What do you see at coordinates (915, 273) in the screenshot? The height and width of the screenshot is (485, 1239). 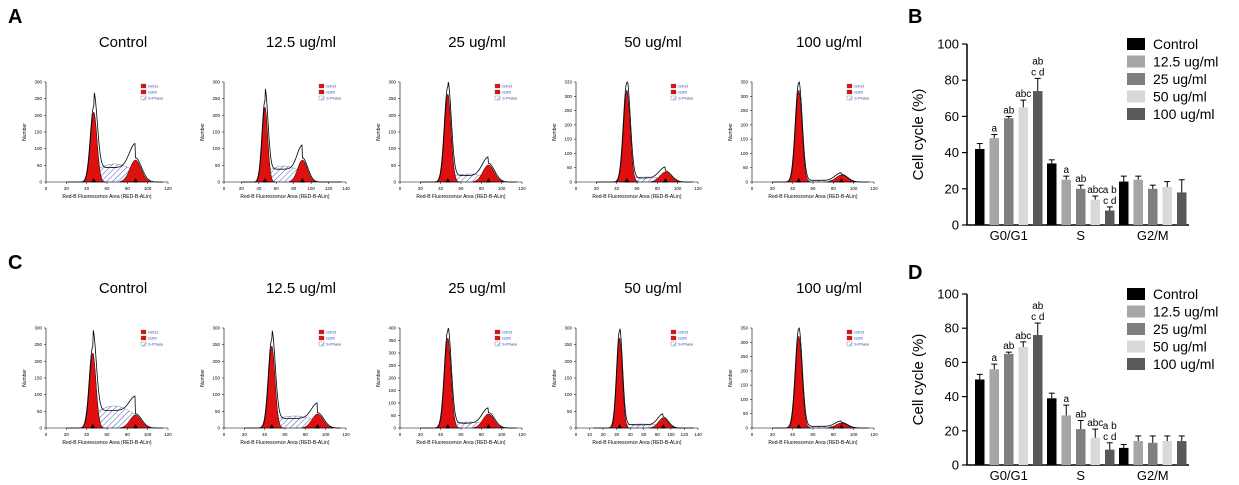 I see `panel-letter-d: D` at bounding box center [915, 273].